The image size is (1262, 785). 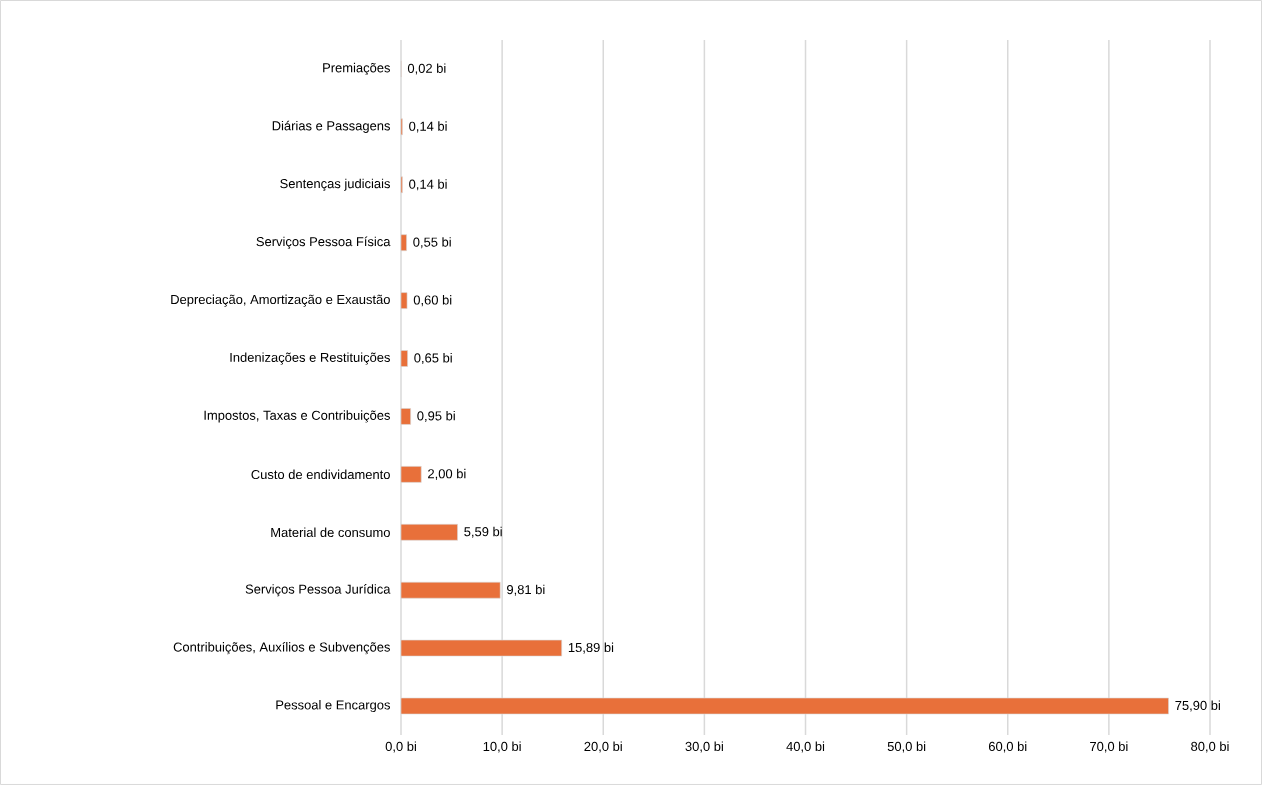 What do you see at coordinates (526, 590) in the screenshot?
I see `data-label: 9,81 bi` at bounding box center [526, 590].